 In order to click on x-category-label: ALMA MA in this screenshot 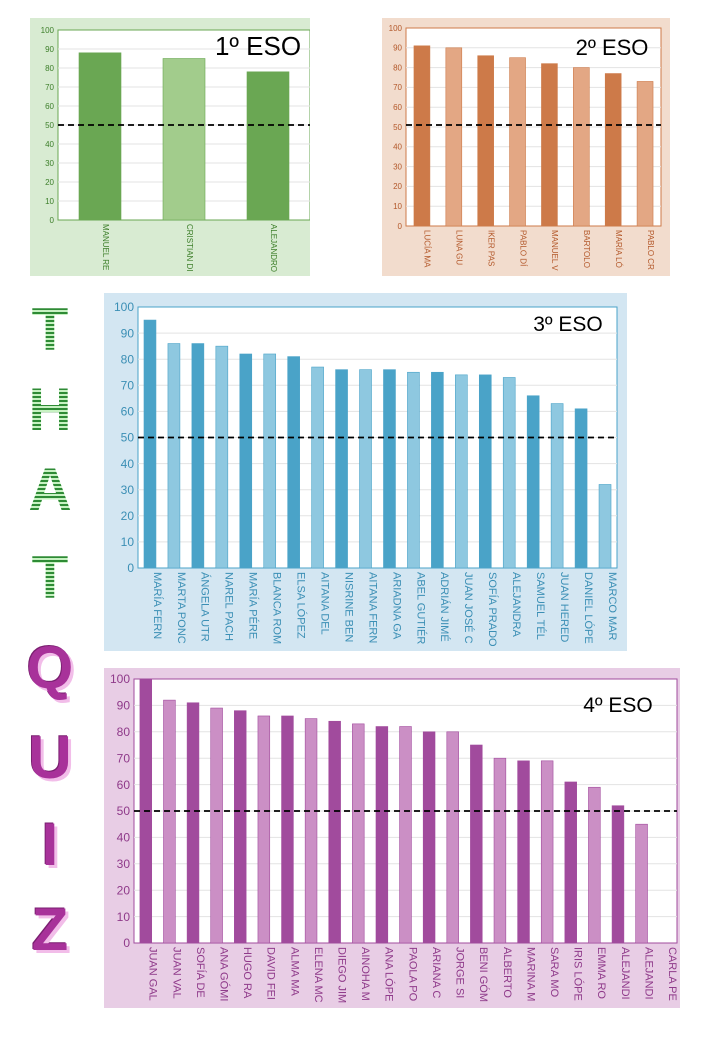, I will do `click(294, 972)`.